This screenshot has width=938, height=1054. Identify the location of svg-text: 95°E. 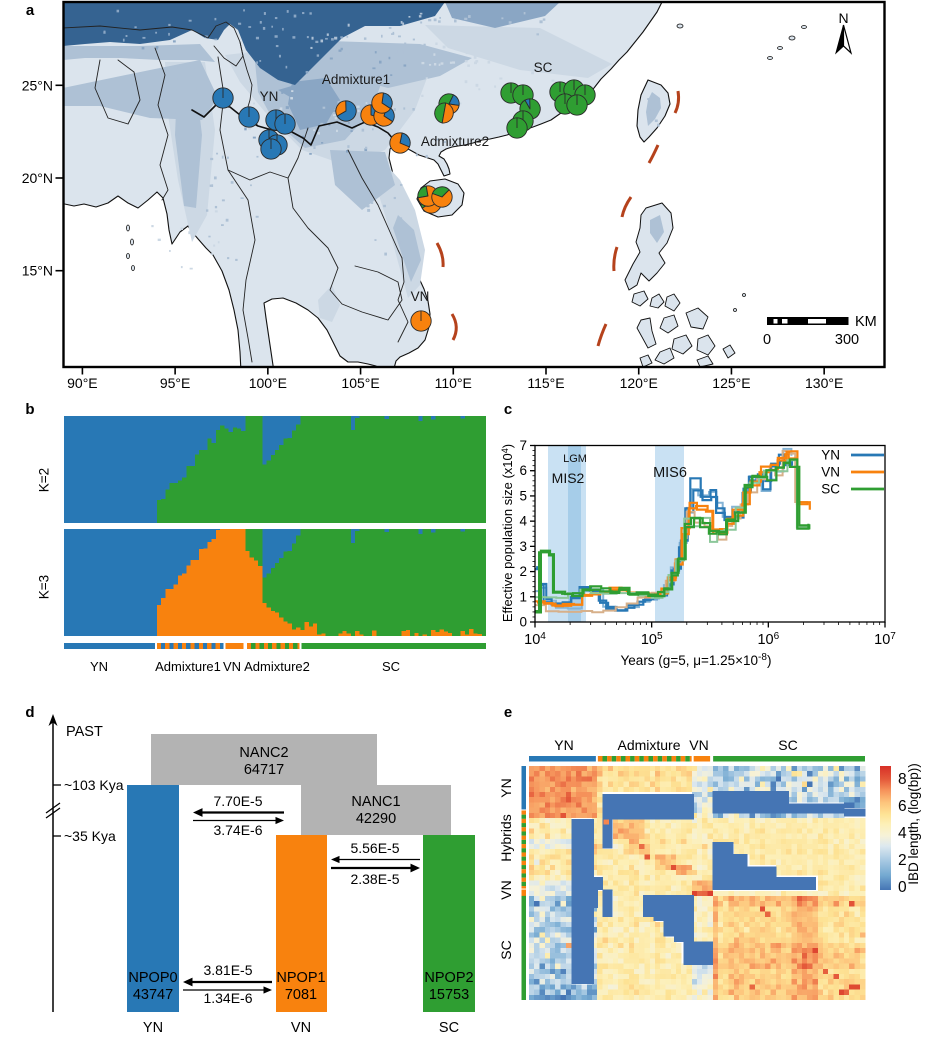
(175, 383).